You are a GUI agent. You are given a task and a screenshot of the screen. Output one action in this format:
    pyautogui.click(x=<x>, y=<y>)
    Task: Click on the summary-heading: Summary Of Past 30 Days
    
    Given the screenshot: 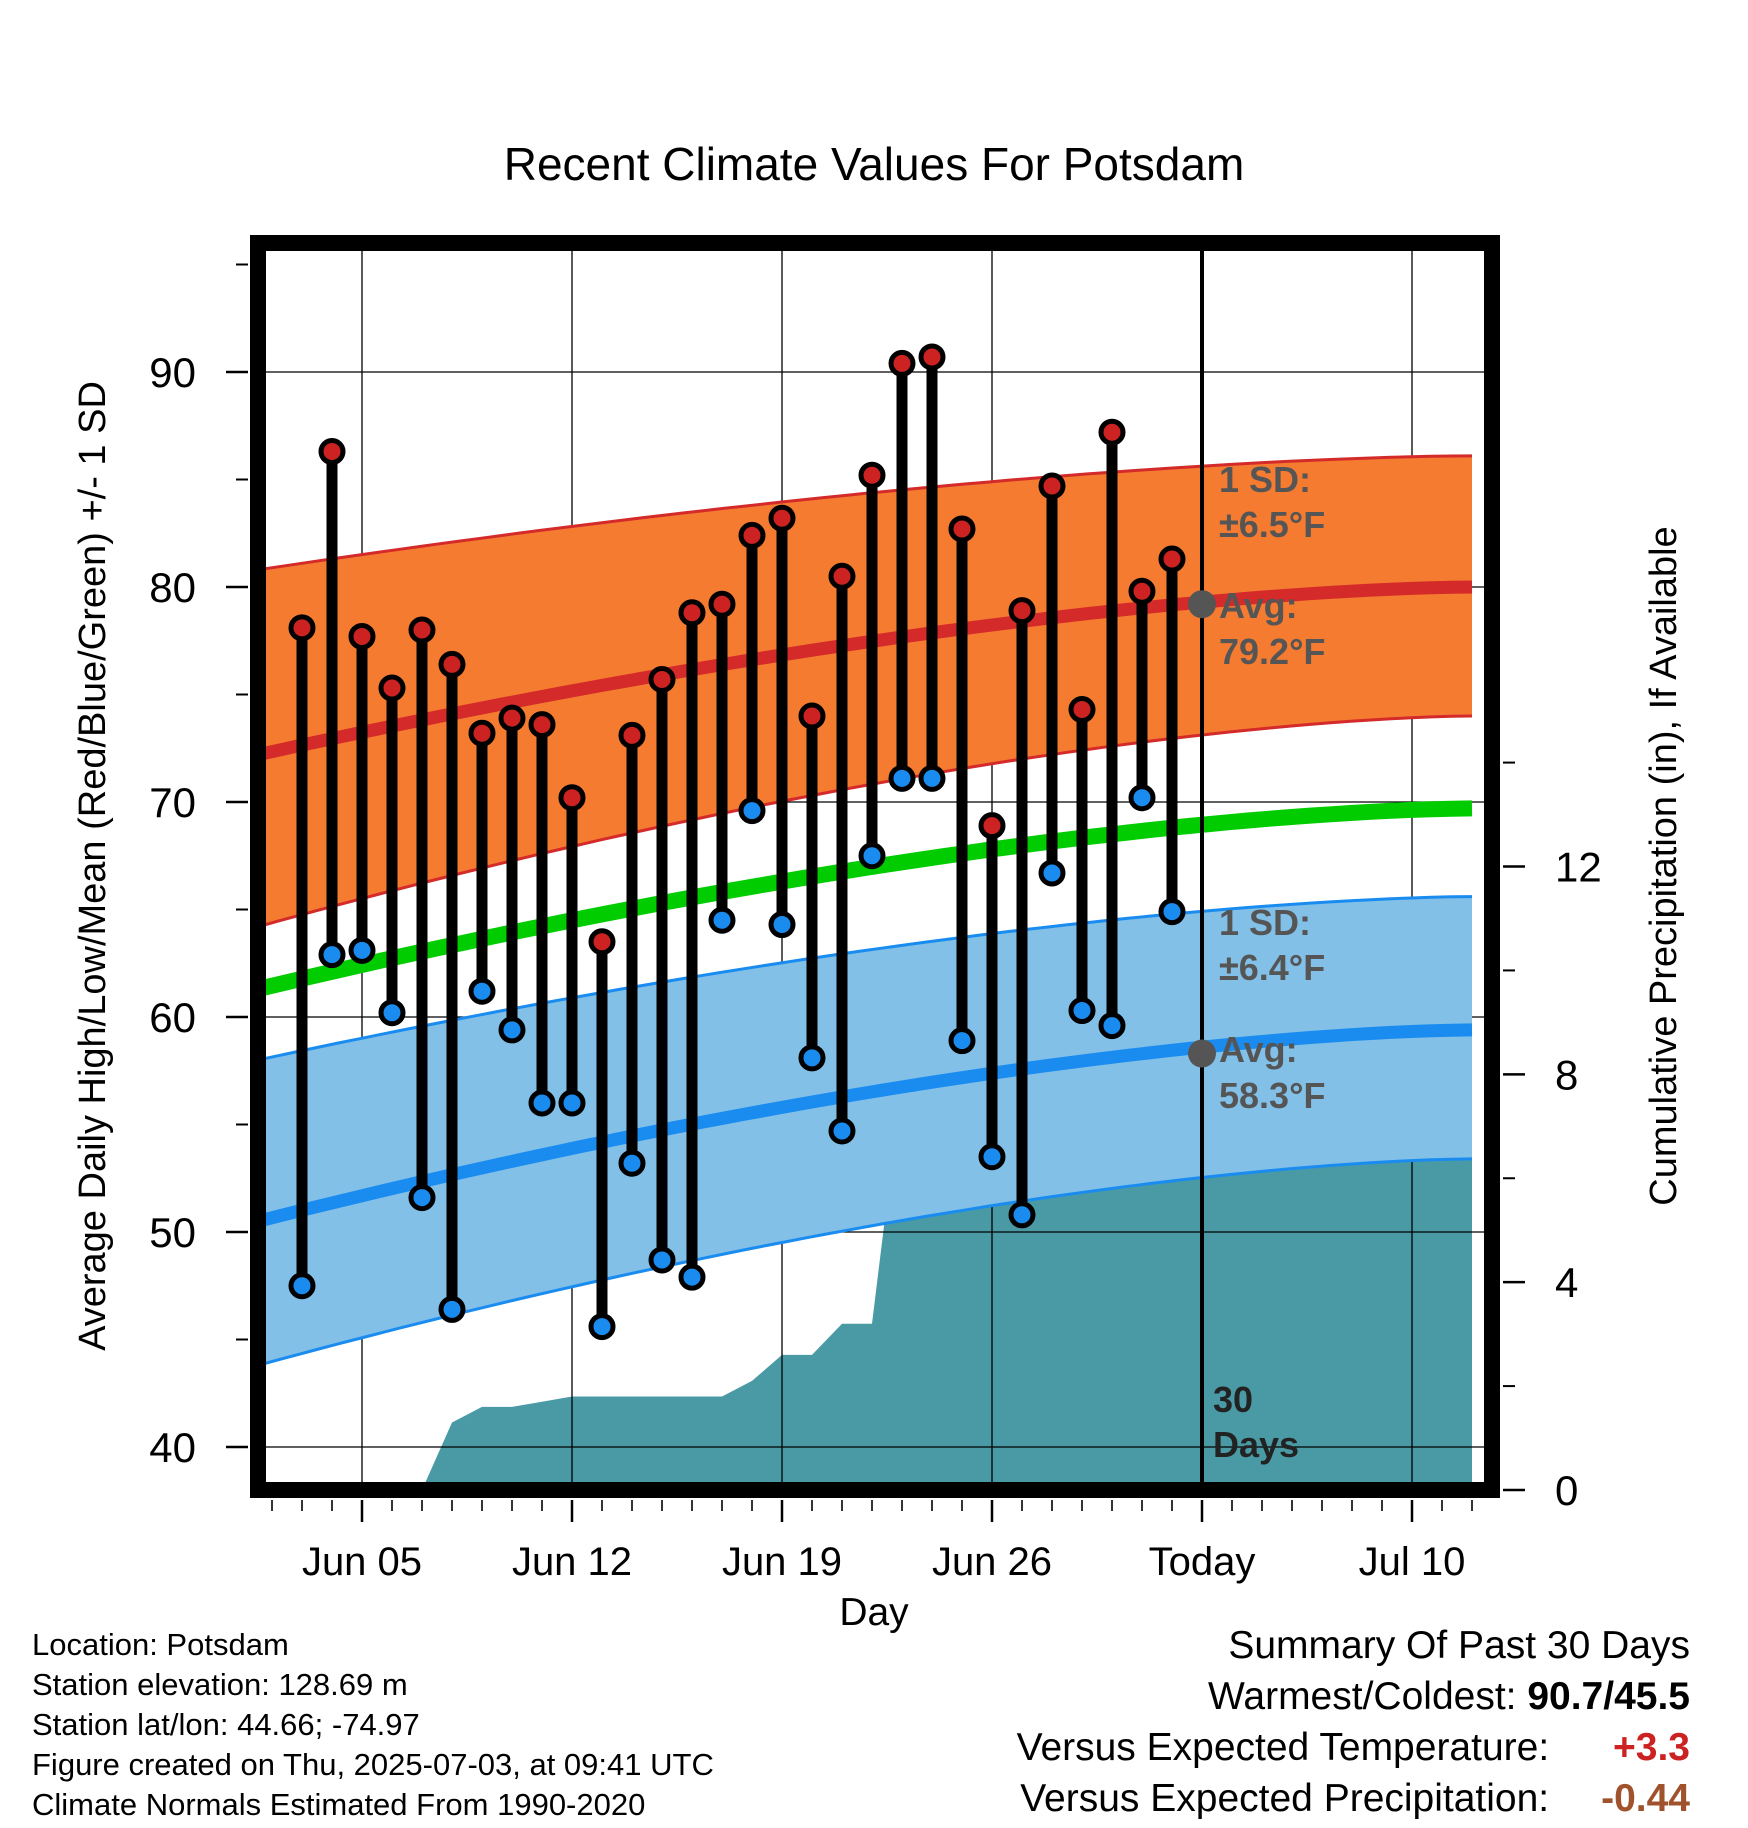 What is the action you would take?
    pyautogui.click(x=1459, y=1645)
    